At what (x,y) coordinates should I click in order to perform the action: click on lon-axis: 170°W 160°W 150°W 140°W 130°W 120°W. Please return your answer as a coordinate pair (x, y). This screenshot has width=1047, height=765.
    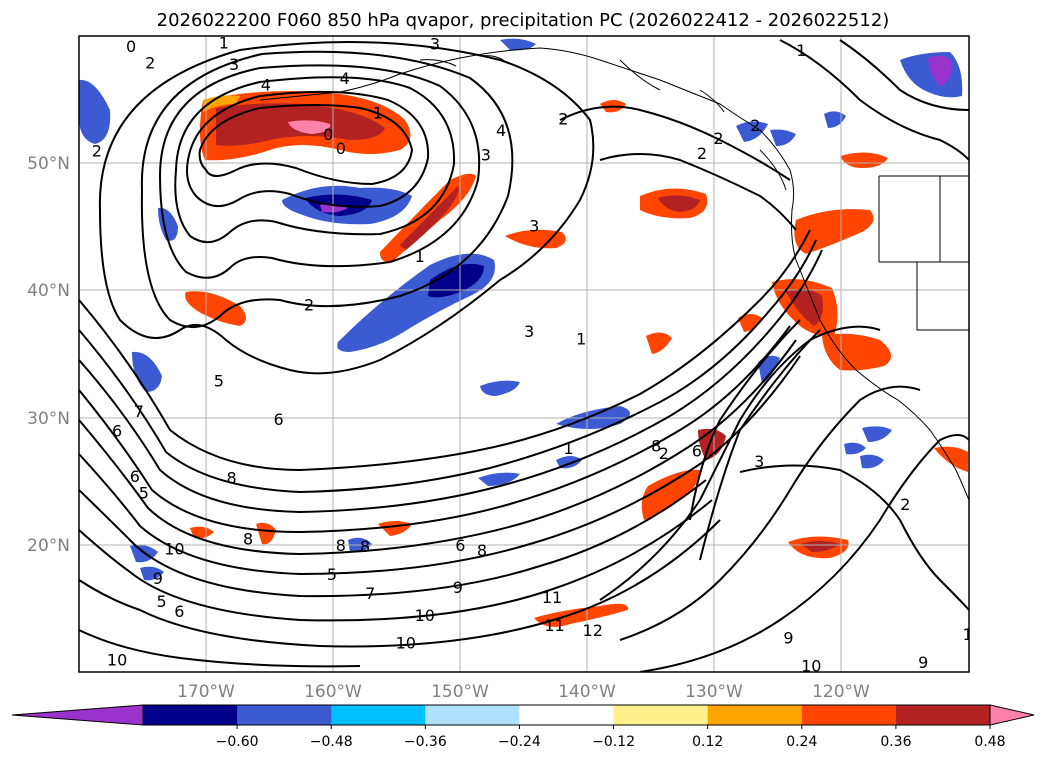
    Looking at the image, I should click on (523, 692).